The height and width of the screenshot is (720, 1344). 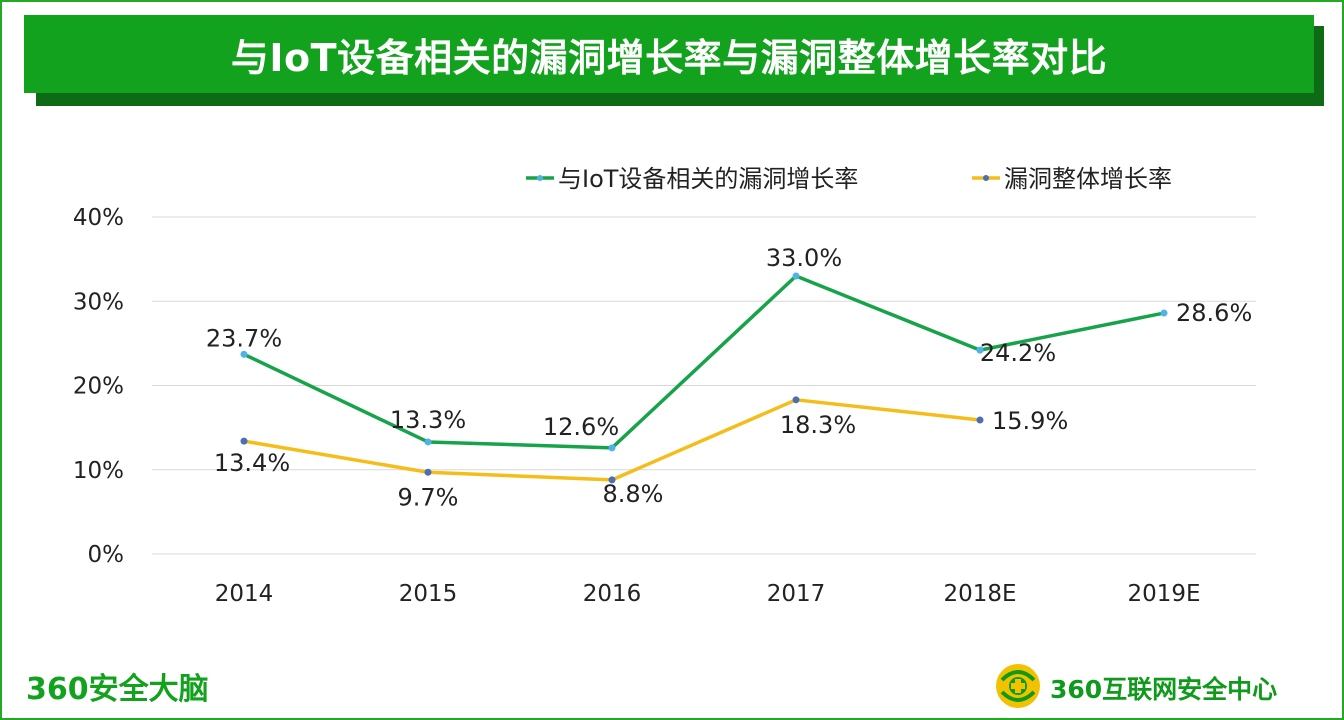 What do you see at coordinates (804, 258) in the screenshot?
I see `data-label: 33.0%` at bounding box center [804, 258].